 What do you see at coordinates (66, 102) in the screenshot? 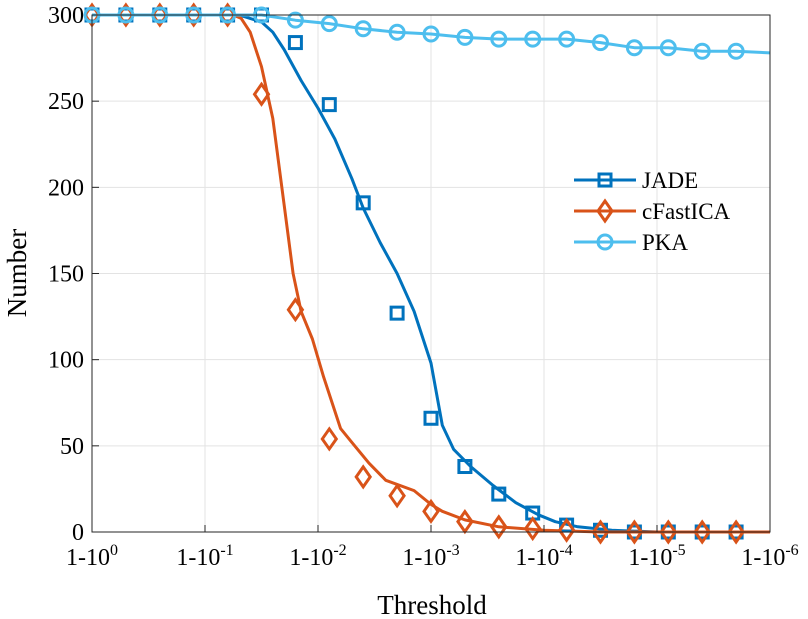
I see `y-tick-label: 250` at bounding box center [66, 102].